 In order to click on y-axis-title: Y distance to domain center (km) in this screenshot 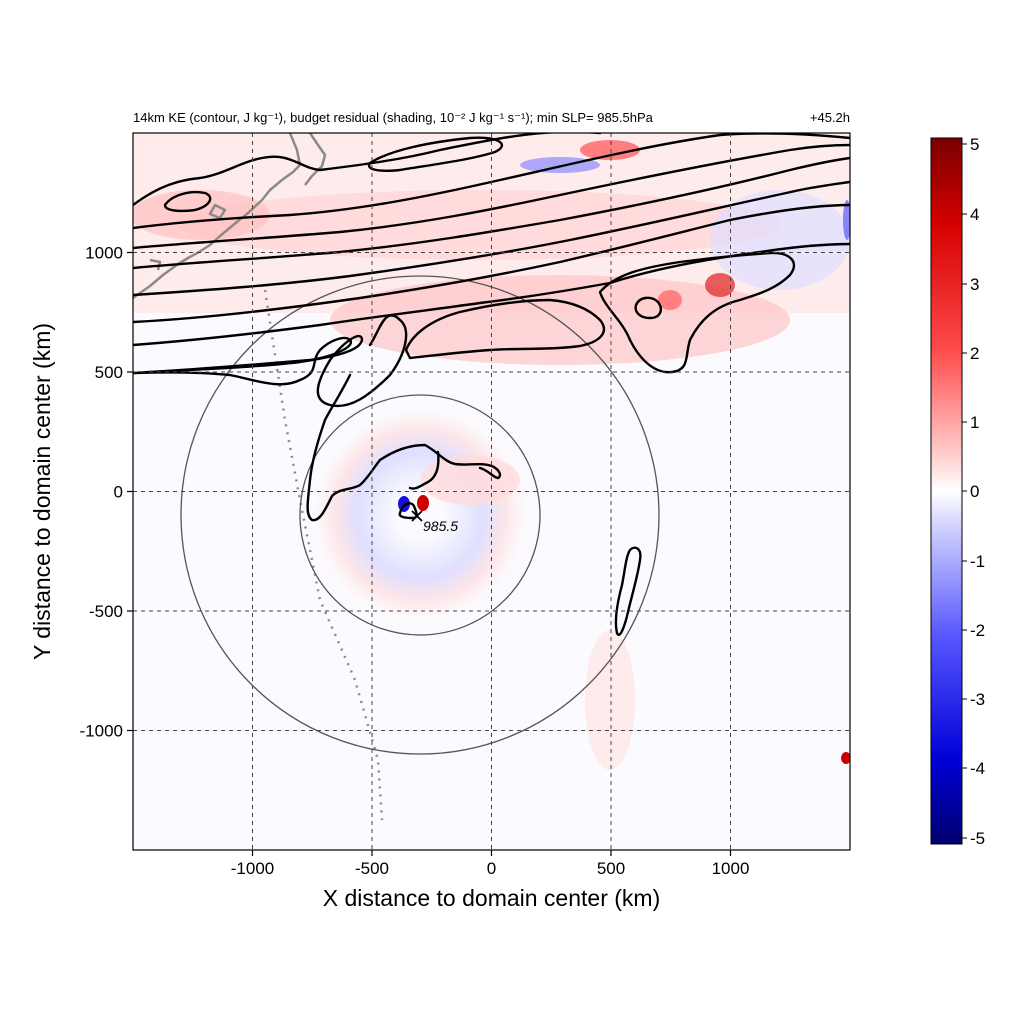, I will do `click(42, 491)`.